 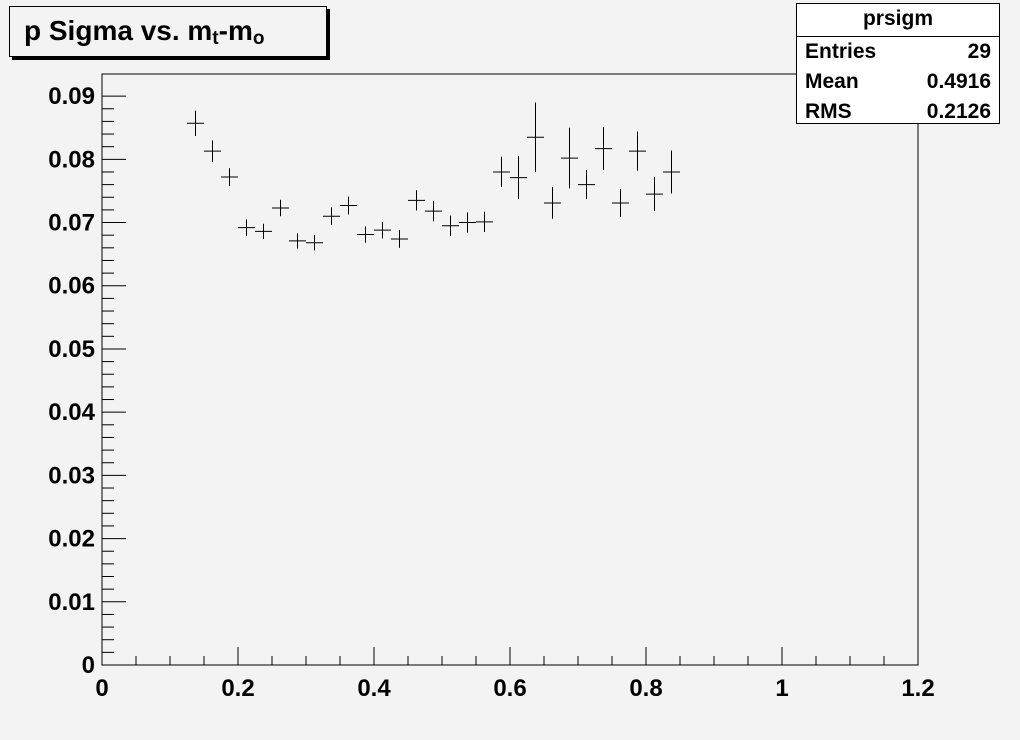 I want to click on stats-box: prsigm Entries 29 Mean 0.4916 RMS 0.2126, so click(x=898, y=63).